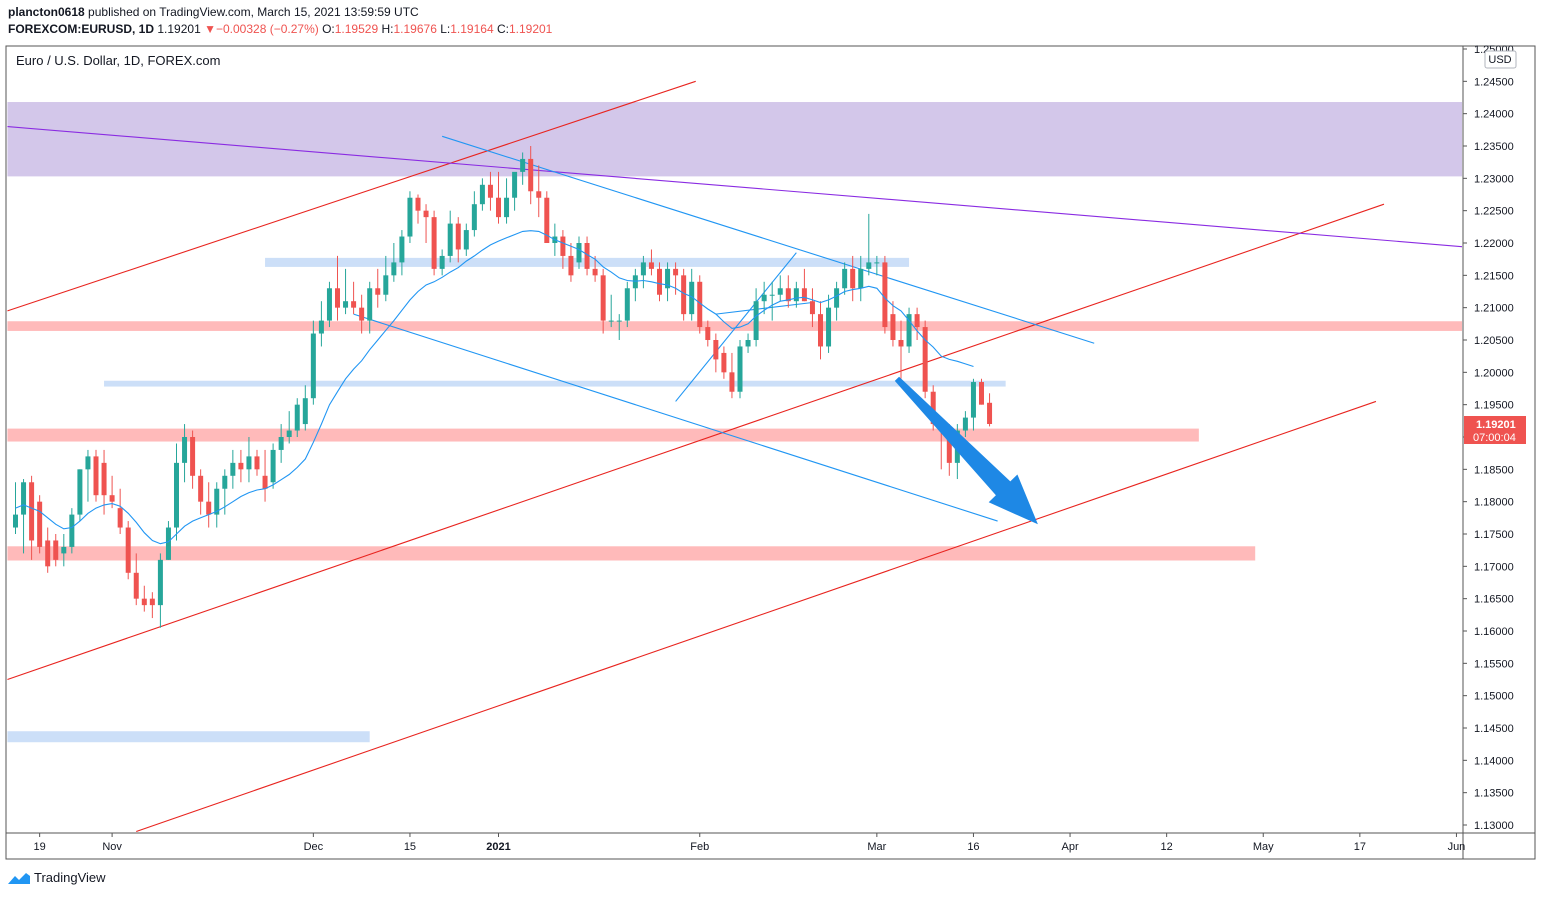 The height and width of the screenshot is (897, 1541). I want to click on symbol-label: FOREXCOM:EURUSD, 1D, so click(81, 29).